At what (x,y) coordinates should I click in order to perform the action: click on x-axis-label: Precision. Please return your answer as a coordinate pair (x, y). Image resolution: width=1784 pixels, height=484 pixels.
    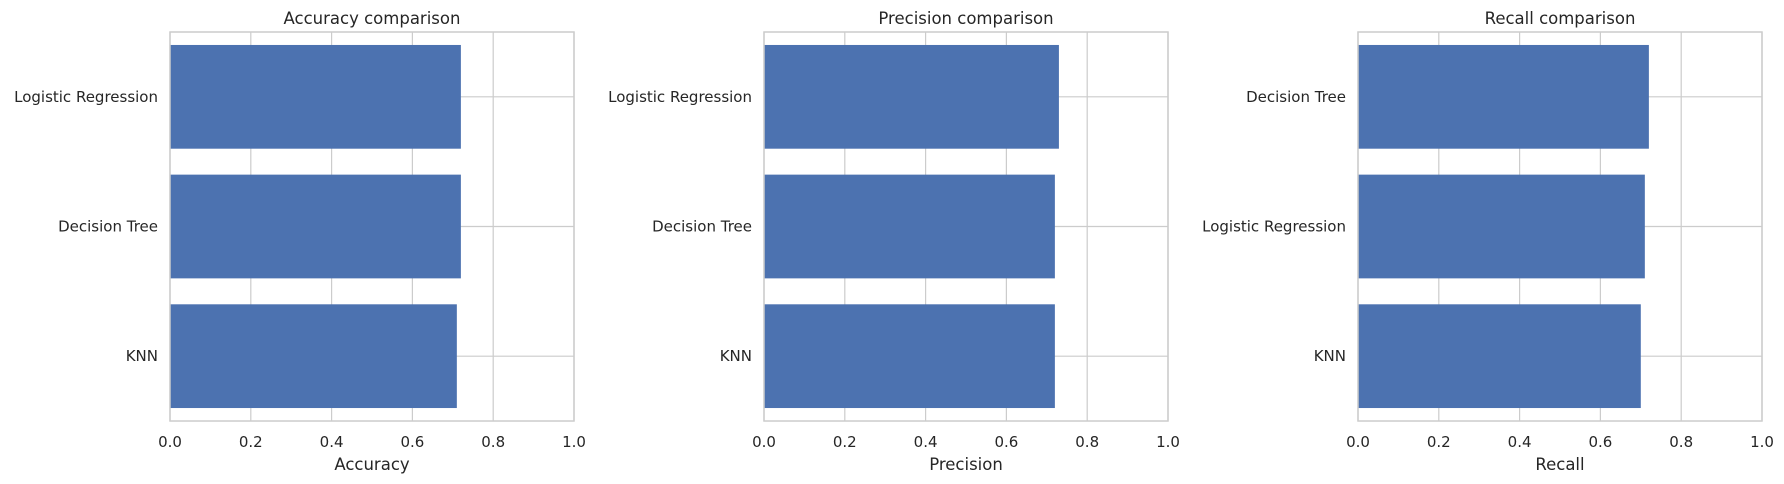
    Looking at the image, I should click on (966, 464).